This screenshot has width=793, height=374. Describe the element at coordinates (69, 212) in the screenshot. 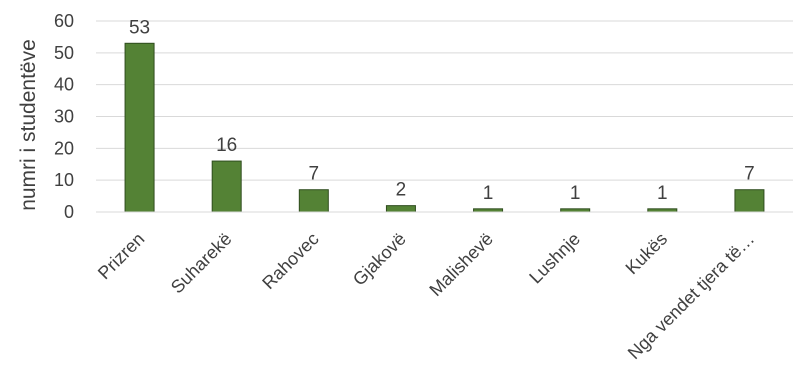

I see `y-tick-label: 0` at that location.